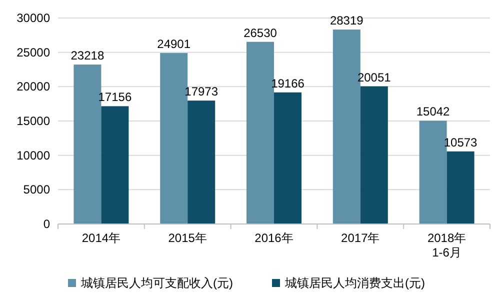 Image resolution: width=499 pixels, height=307 pixels. What do you see at coordinates (101, 238) in the screenshot?
I see `x-tick-label: 2014年` at bounding box center [101, 238].